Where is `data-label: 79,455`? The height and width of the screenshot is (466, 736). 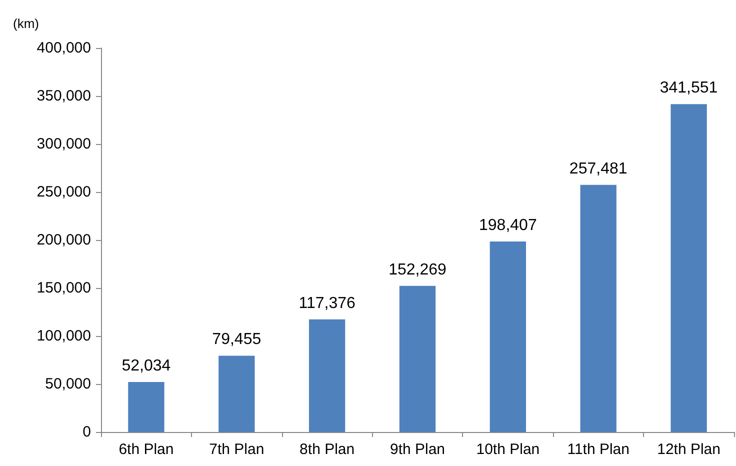
data-label: 79,455 is located at coordinates (237, 339).